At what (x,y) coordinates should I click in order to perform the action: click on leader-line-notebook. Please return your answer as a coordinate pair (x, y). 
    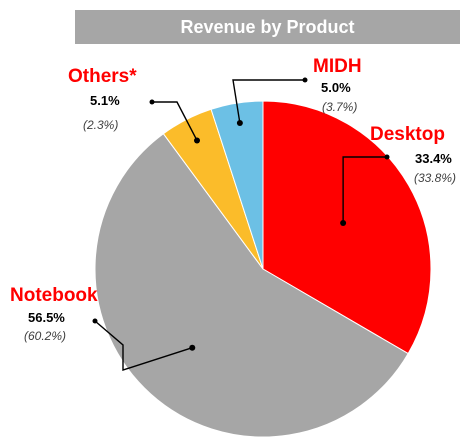
    Looking at the image, I should click on (143, 345).